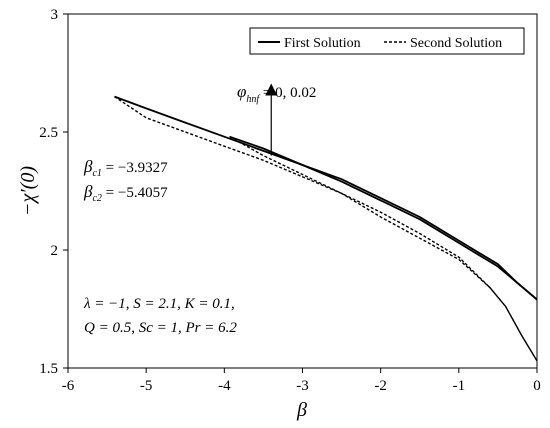  What do you see at coordinates (537, 386) in the screenshot?
I see `x-tick-label: 0` at bounding box center [537, 386].